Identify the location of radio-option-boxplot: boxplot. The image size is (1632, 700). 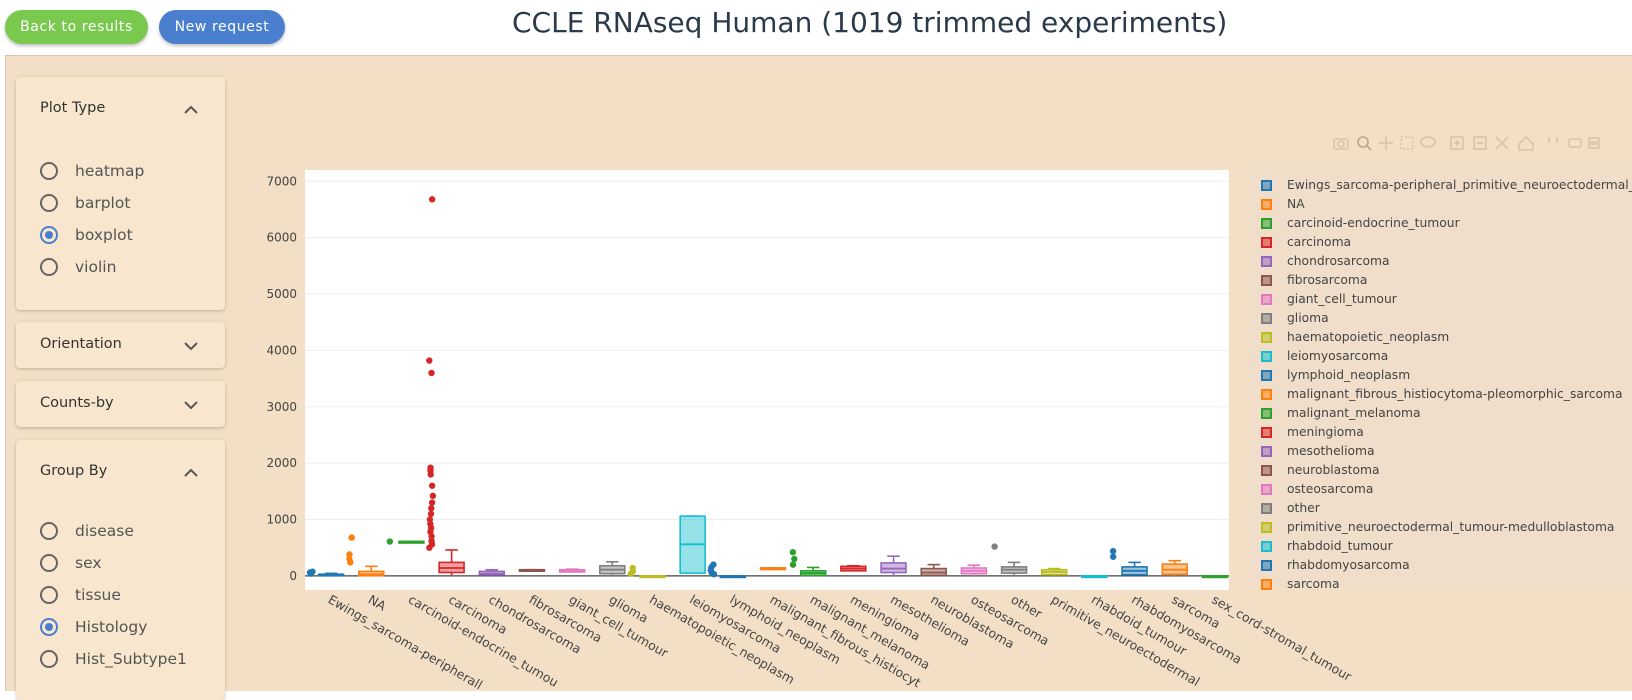
(86, 235).